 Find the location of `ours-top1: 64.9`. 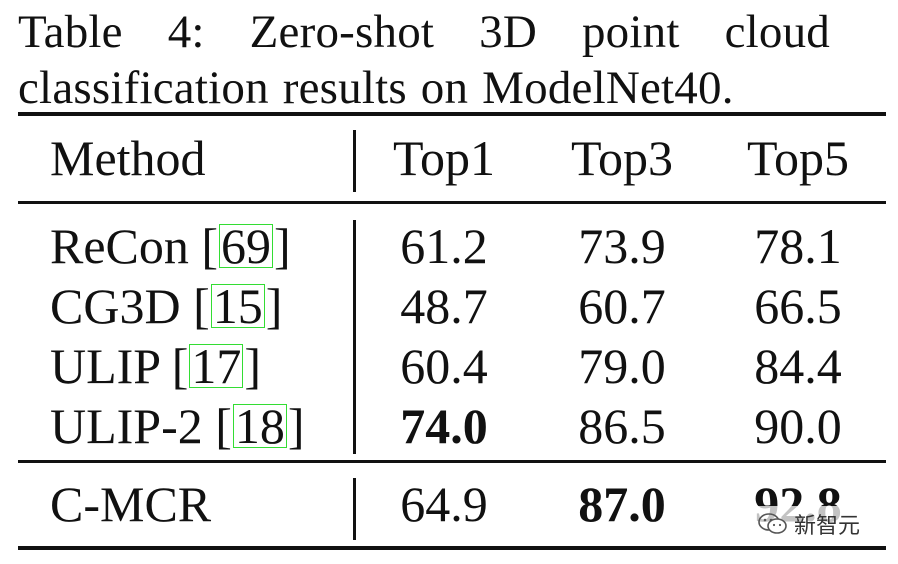

ours-top1: 64.9 is located at coordinates (444, 504).